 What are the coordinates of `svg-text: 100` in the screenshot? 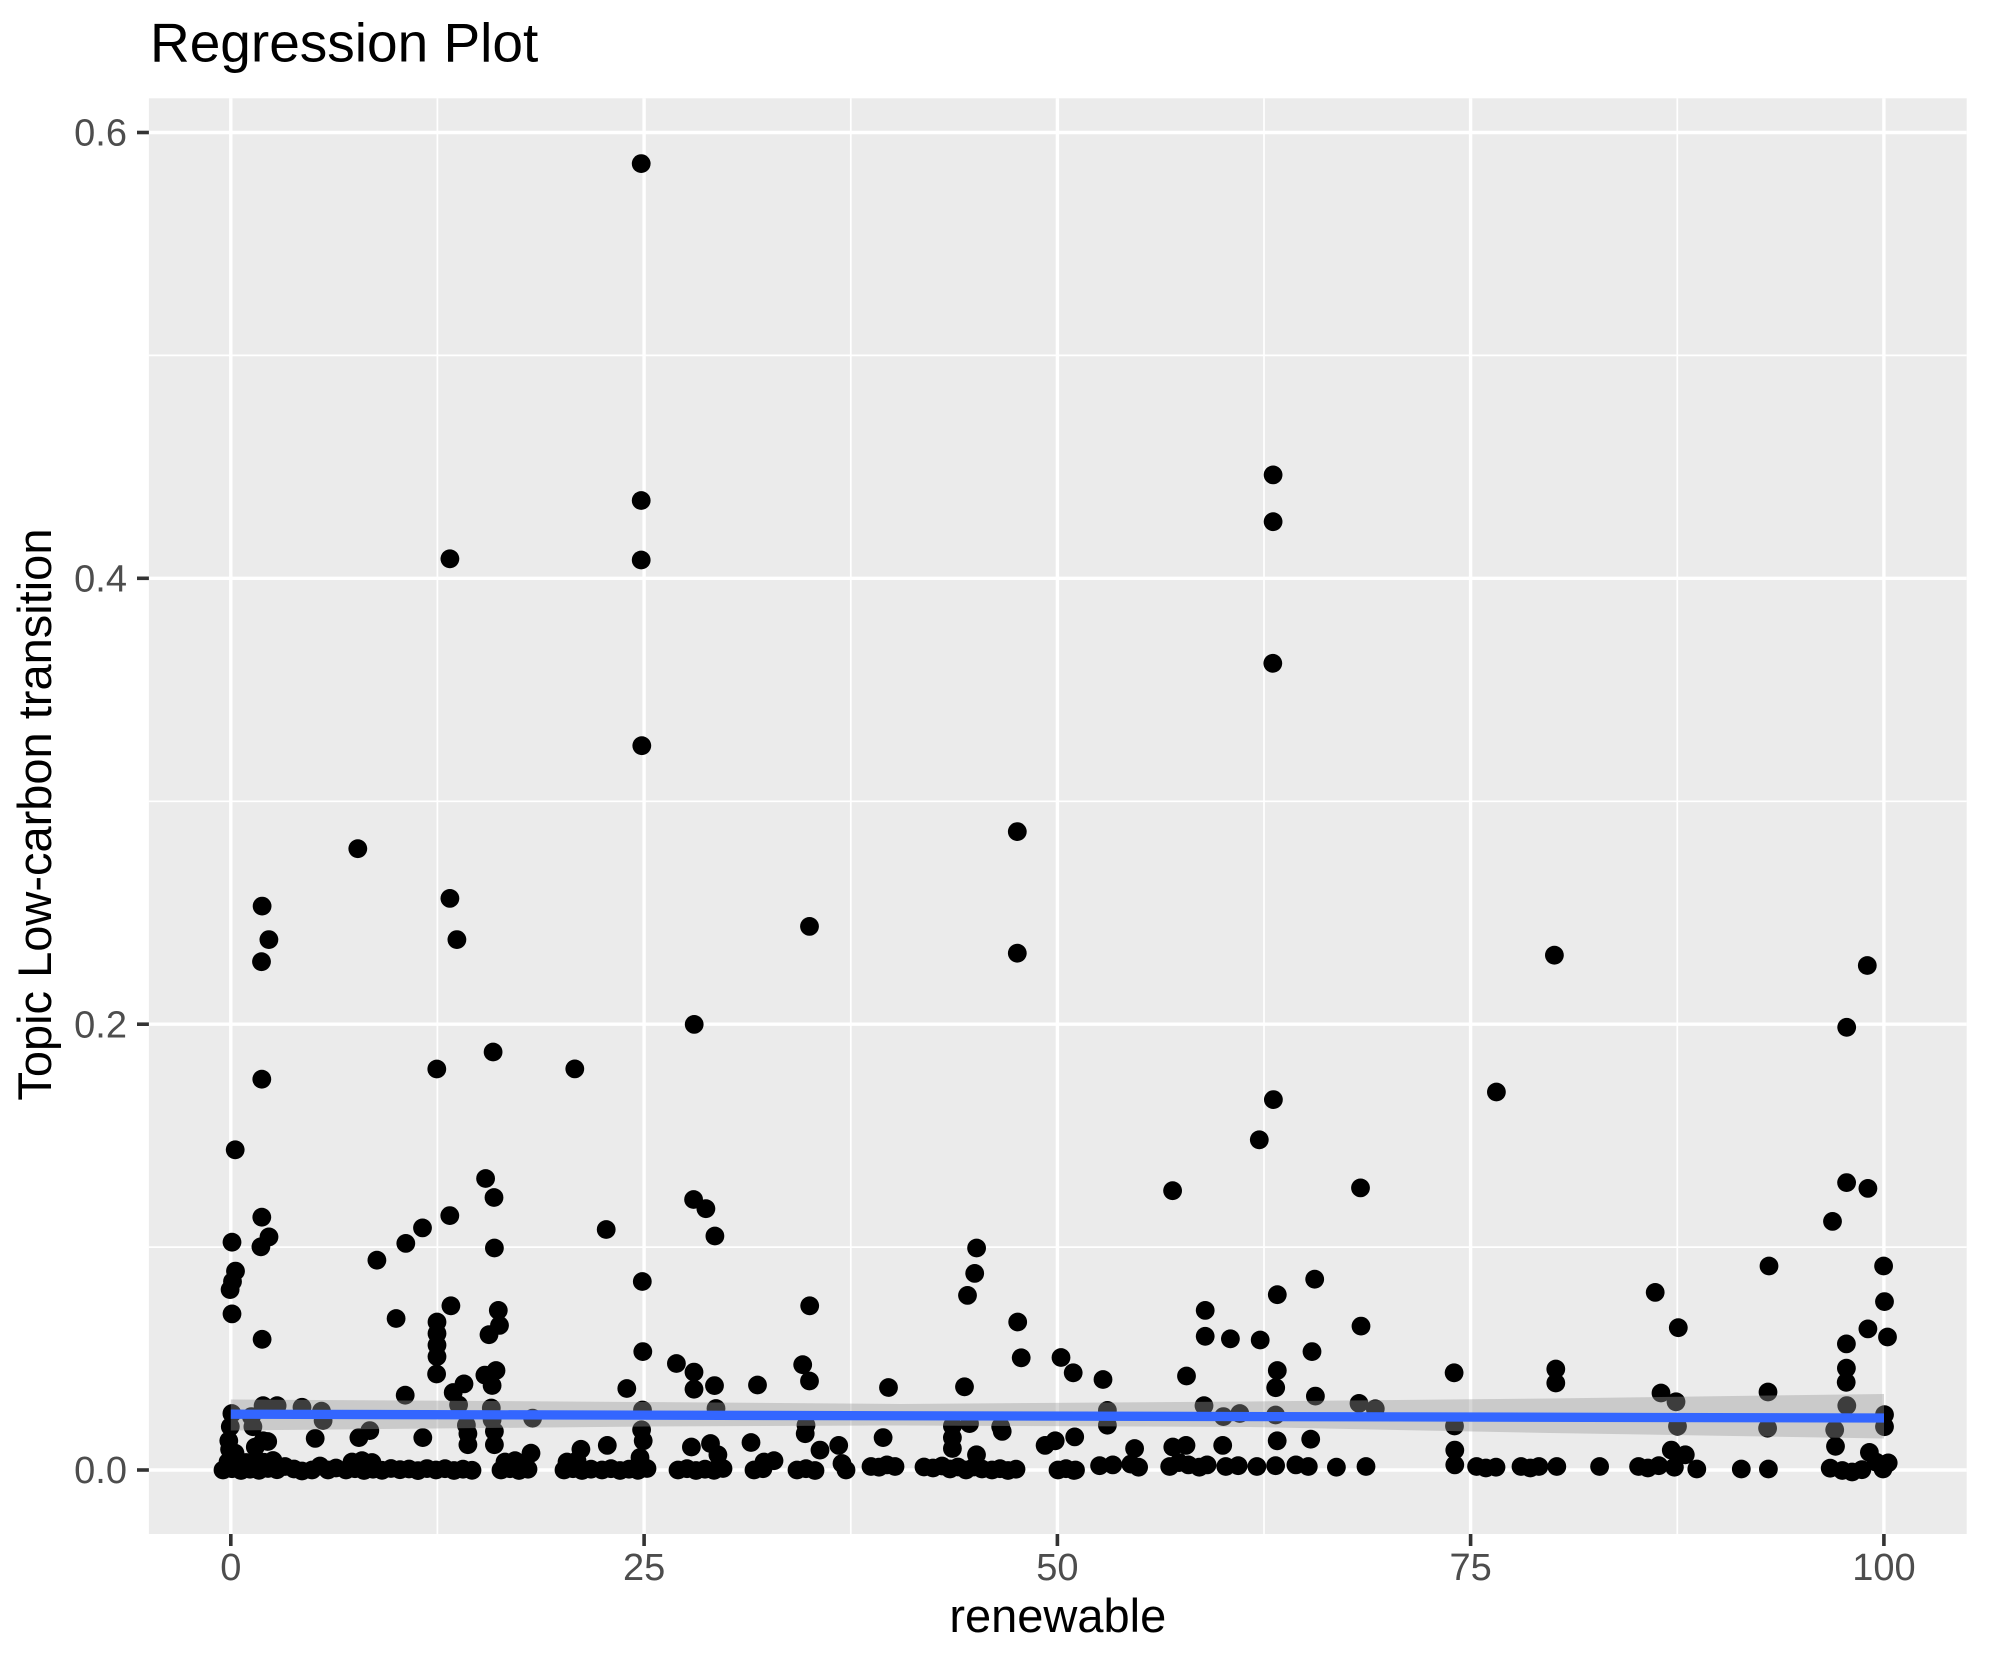 It's located at (1883, 1568).